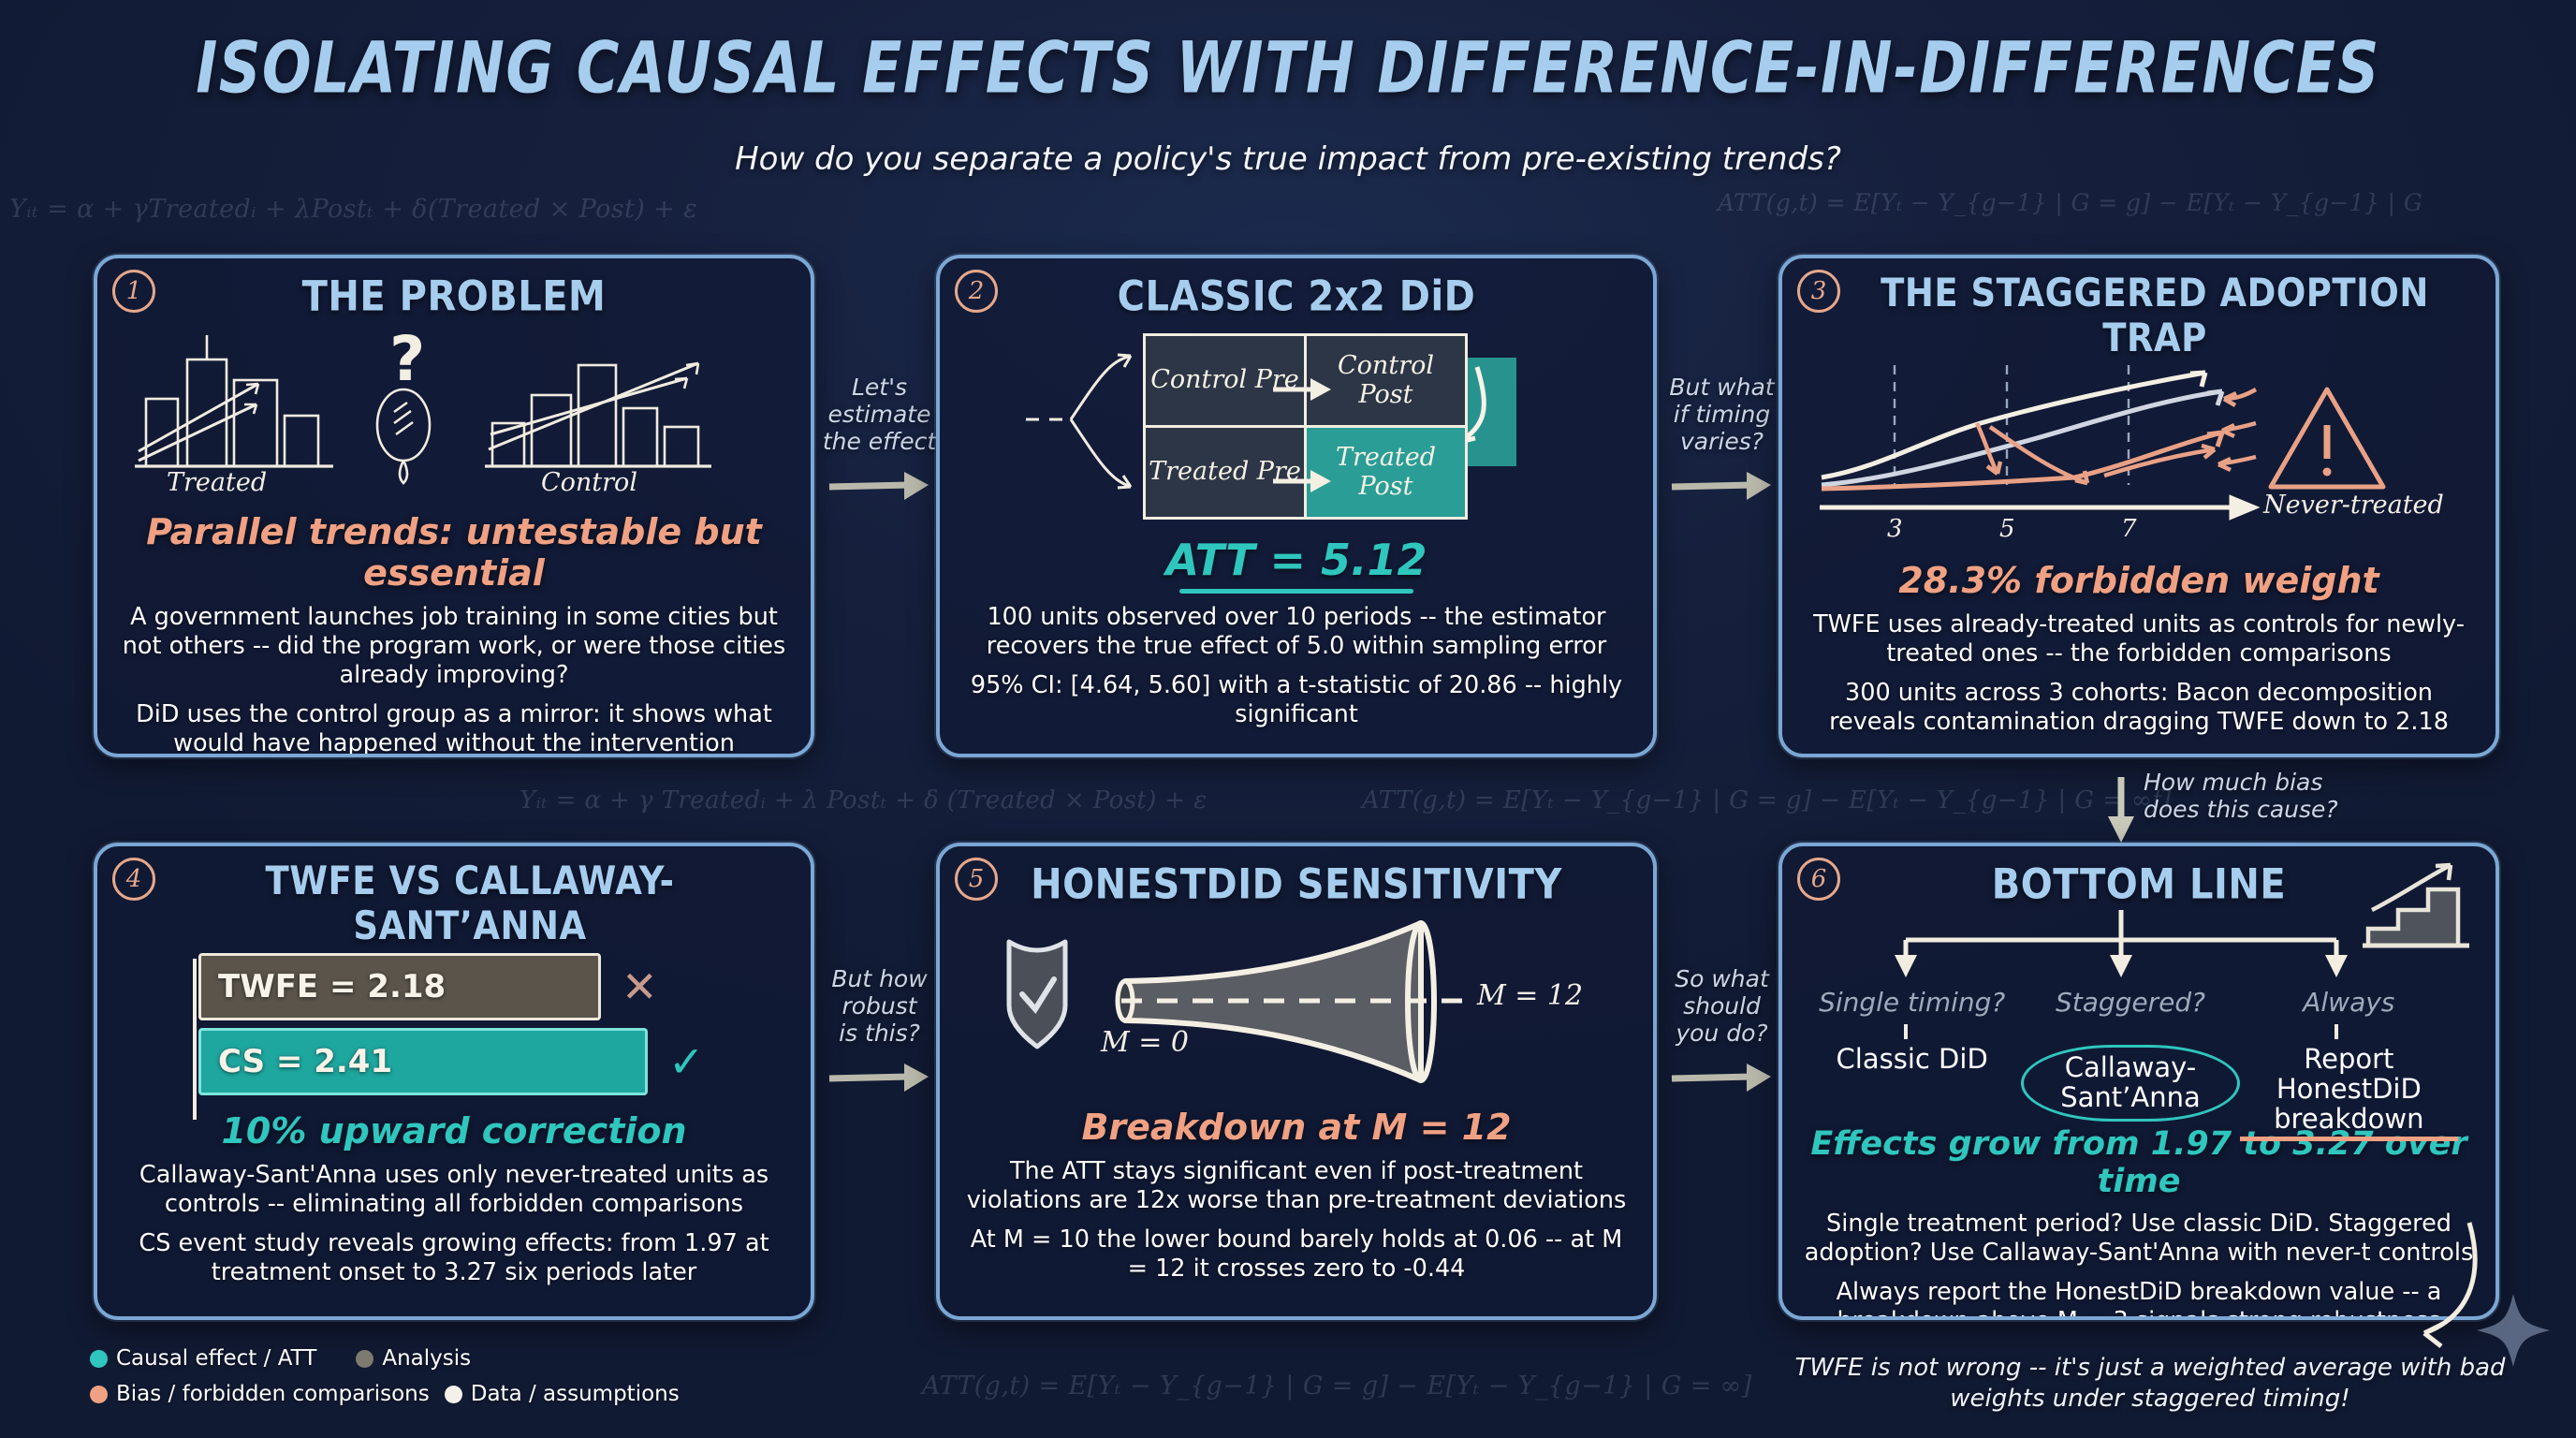  What do you see at coordinates (2007, 529) in the screenshot?
I see `chart-tick-5: 5` at bounding box center [2007, 529].